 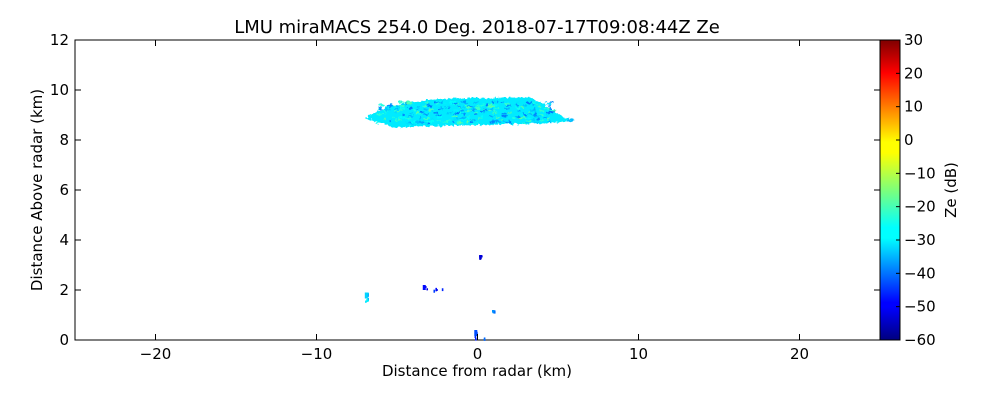 I want to click on colorbar-tick-label: 0, so click(x=909, y=140).